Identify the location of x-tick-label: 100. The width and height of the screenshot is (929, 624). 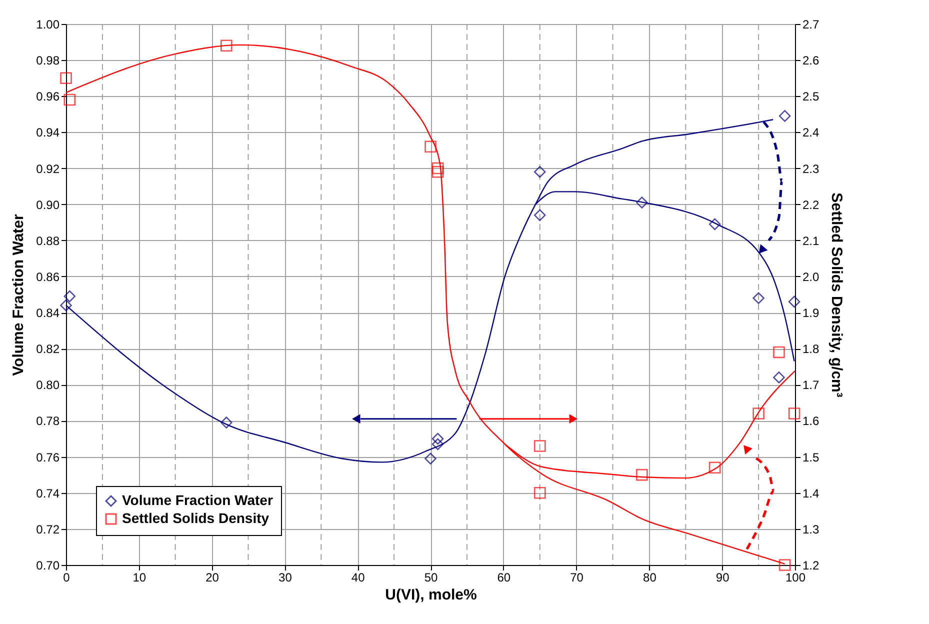
(795, 577).